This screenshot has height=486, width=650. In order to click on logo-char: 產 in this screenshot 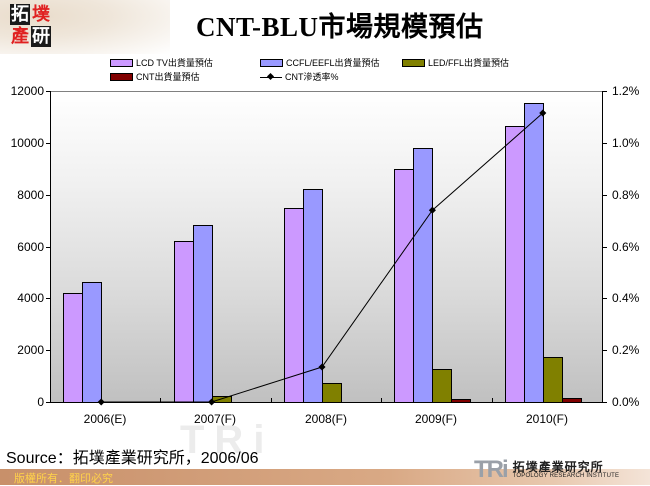, I will do `click(20, 36)`.